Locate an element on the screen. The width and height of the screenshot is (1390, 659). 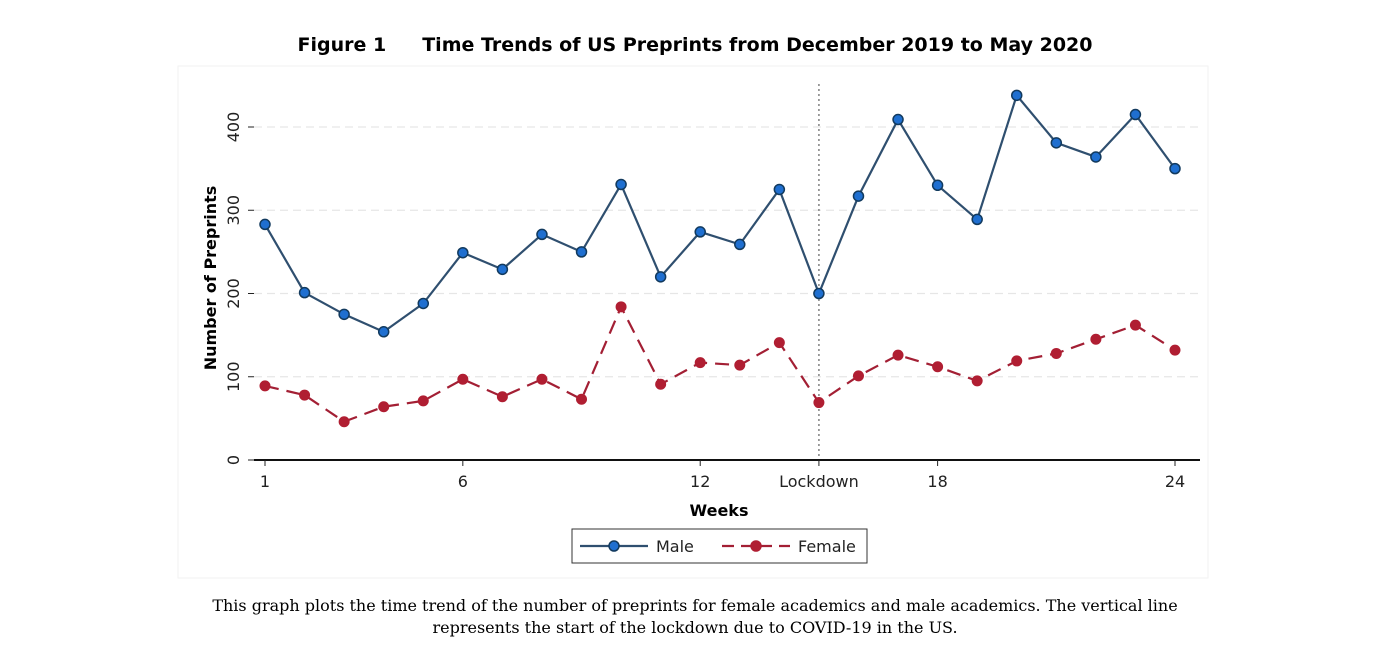
legend-marker-female is located at coordinates (756, 546).